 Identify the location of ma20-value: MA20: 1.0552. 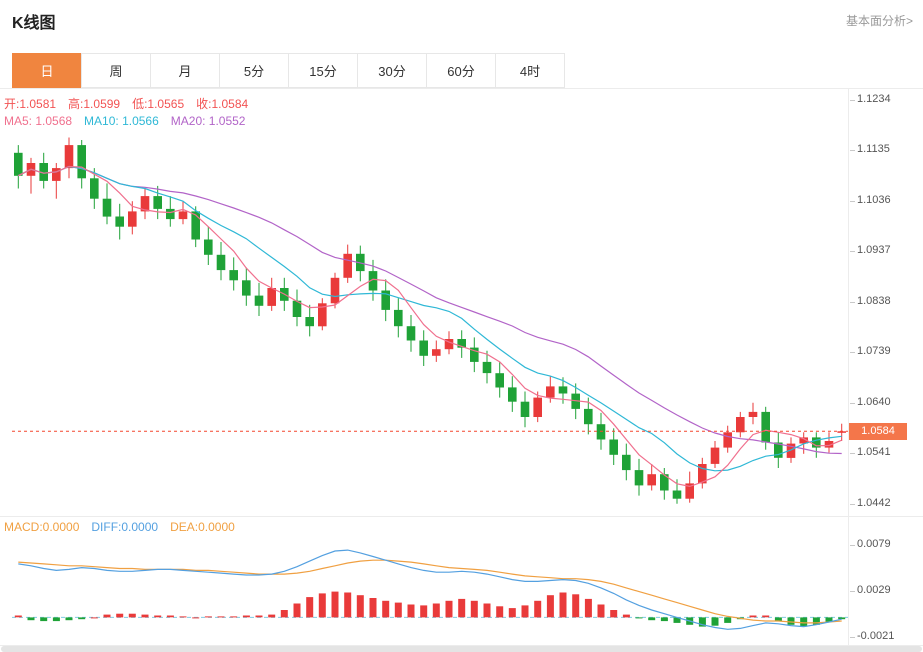
(208, 121).